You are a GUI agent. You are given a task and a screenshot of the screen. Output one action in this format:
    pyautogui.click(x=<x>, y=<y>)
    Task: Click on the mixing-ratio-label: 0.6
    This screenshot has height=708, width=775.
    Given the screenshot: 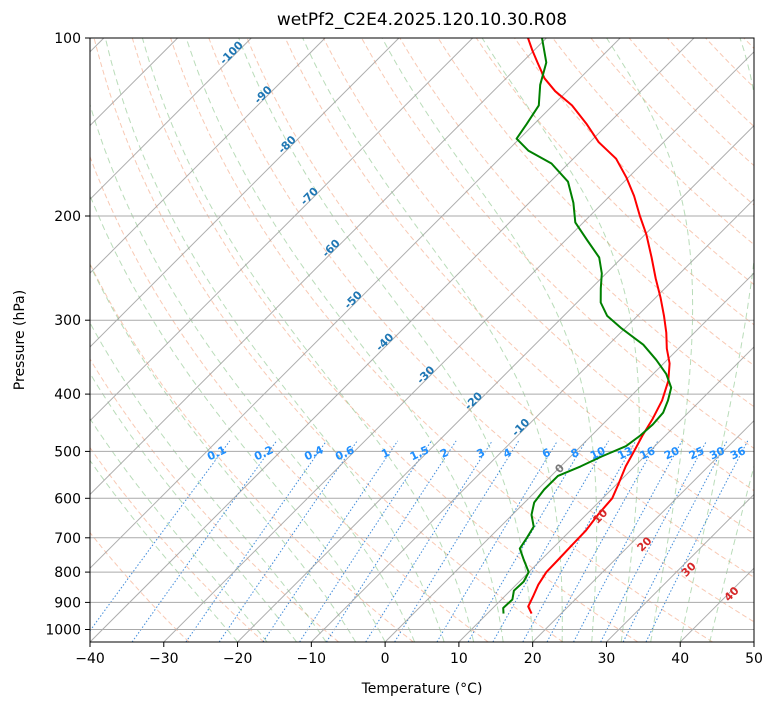 What is the action you would take?
    pyautogui.click(x=344, y=453)
    